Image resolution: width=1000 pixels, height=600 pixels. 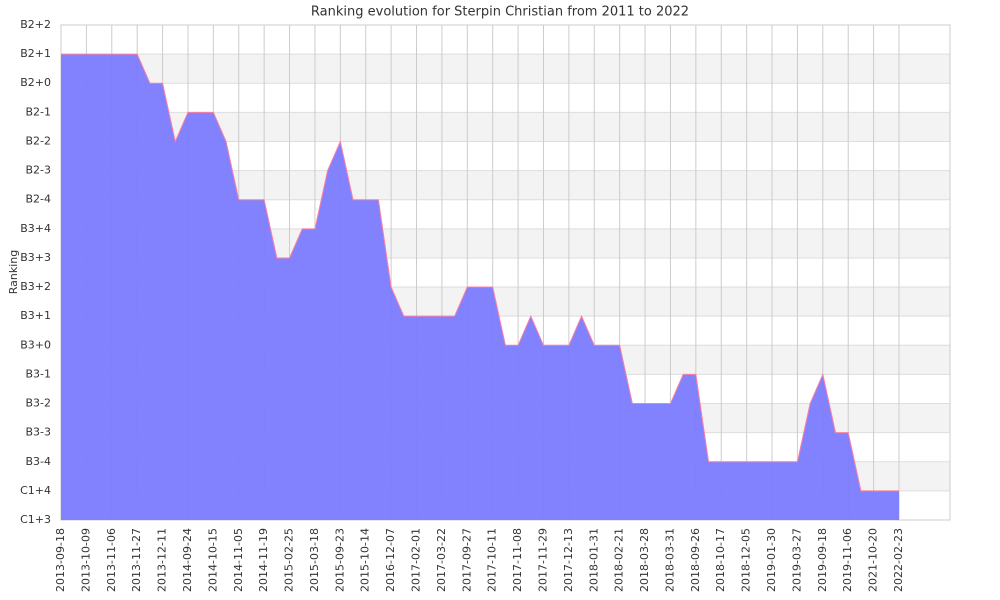 What do you see at coordinates (619, 560) in the screenshot?
I see `x-tick-label: 2018-02-21` at bounding box center [619, 560].